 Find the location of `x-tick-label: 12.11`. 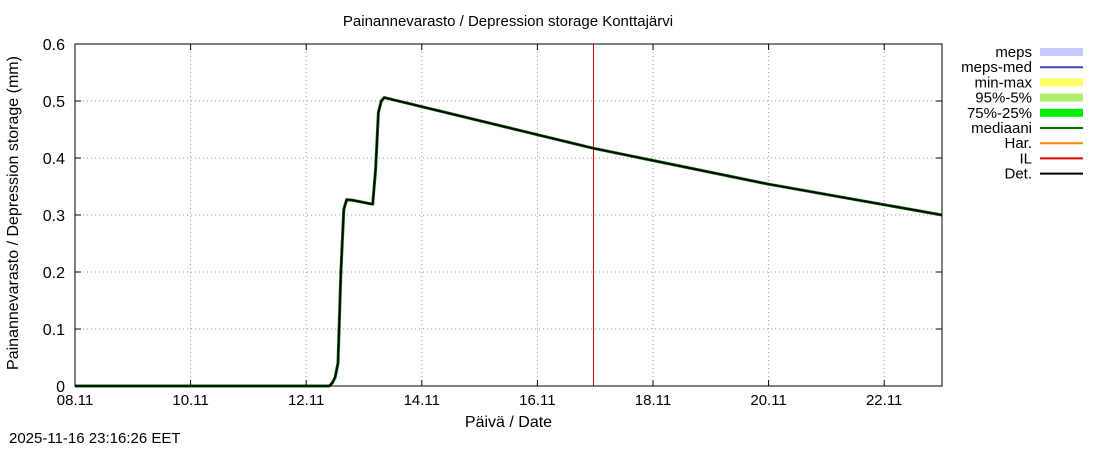

x-tick-label: 12.11 is located at coordinates (306, 400).